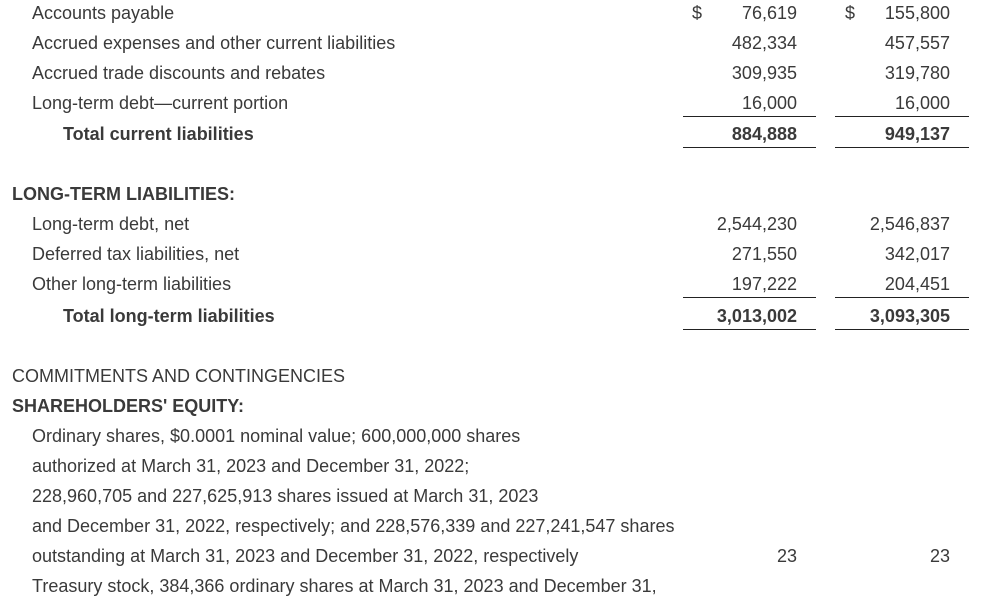 Image resolution: width=988 pixels, height=601 pixels. I want to click on total-2023: 884,888, so click(764, 134).